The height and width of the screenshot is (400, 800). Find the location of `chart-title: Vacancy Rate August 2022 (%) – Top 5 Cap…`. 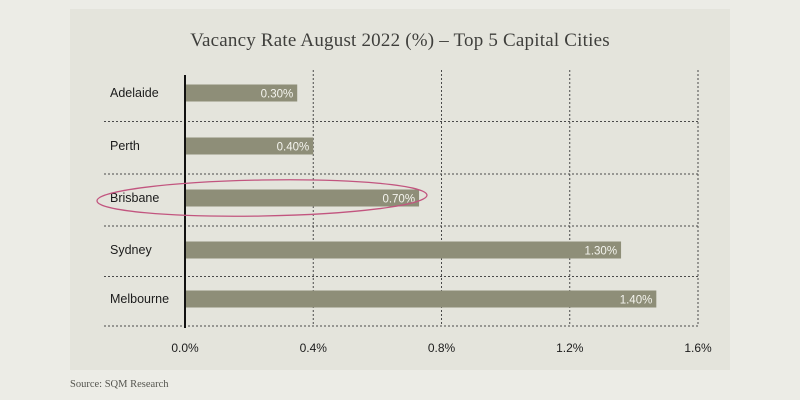

chart-title: Vacancy Rate August 2022 (%) – Top 5 Cap… is located at coordinates (400, 40).